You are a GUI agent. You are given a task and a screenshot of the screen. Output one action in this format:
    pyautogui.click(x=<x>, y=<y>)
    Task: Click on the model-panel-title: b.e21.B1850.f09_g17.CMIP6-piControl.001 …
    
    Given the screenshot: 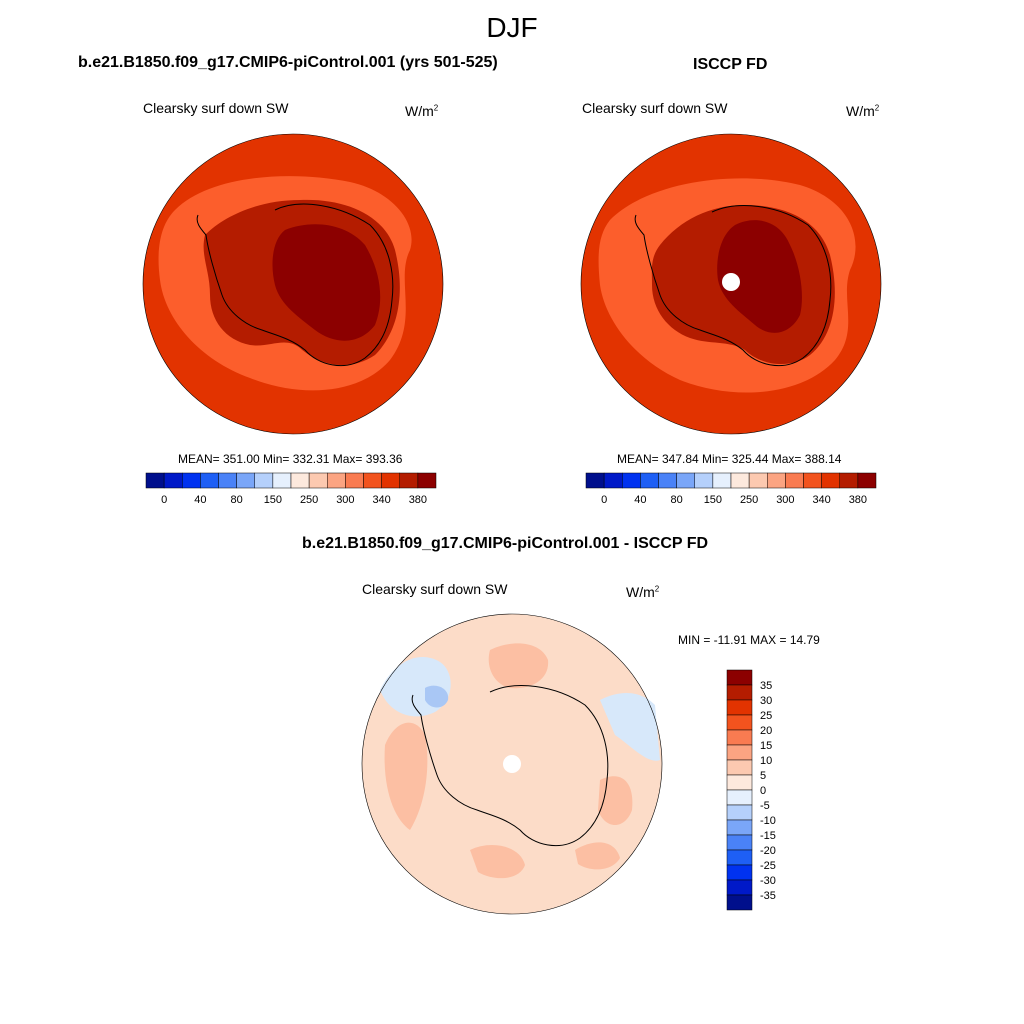 What is the action you would take?
    pyautogui.click(x=288, y=62)
    